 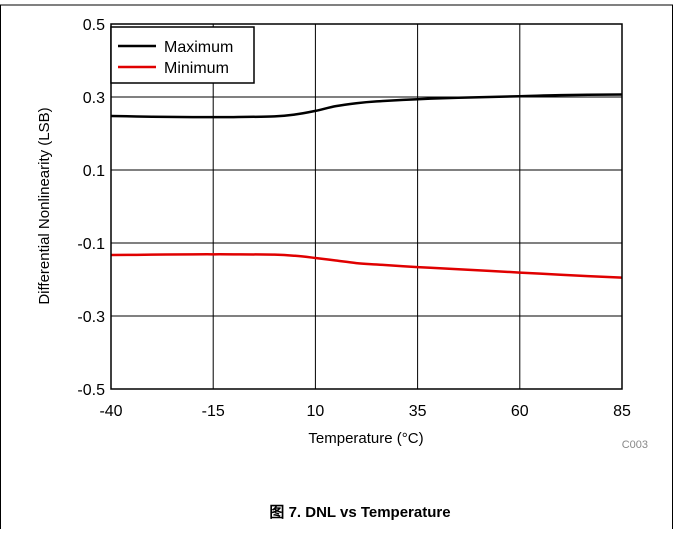 I want to click on figure-caption: 图 7. DNL vs Temperature, so click(x=359, y=512).